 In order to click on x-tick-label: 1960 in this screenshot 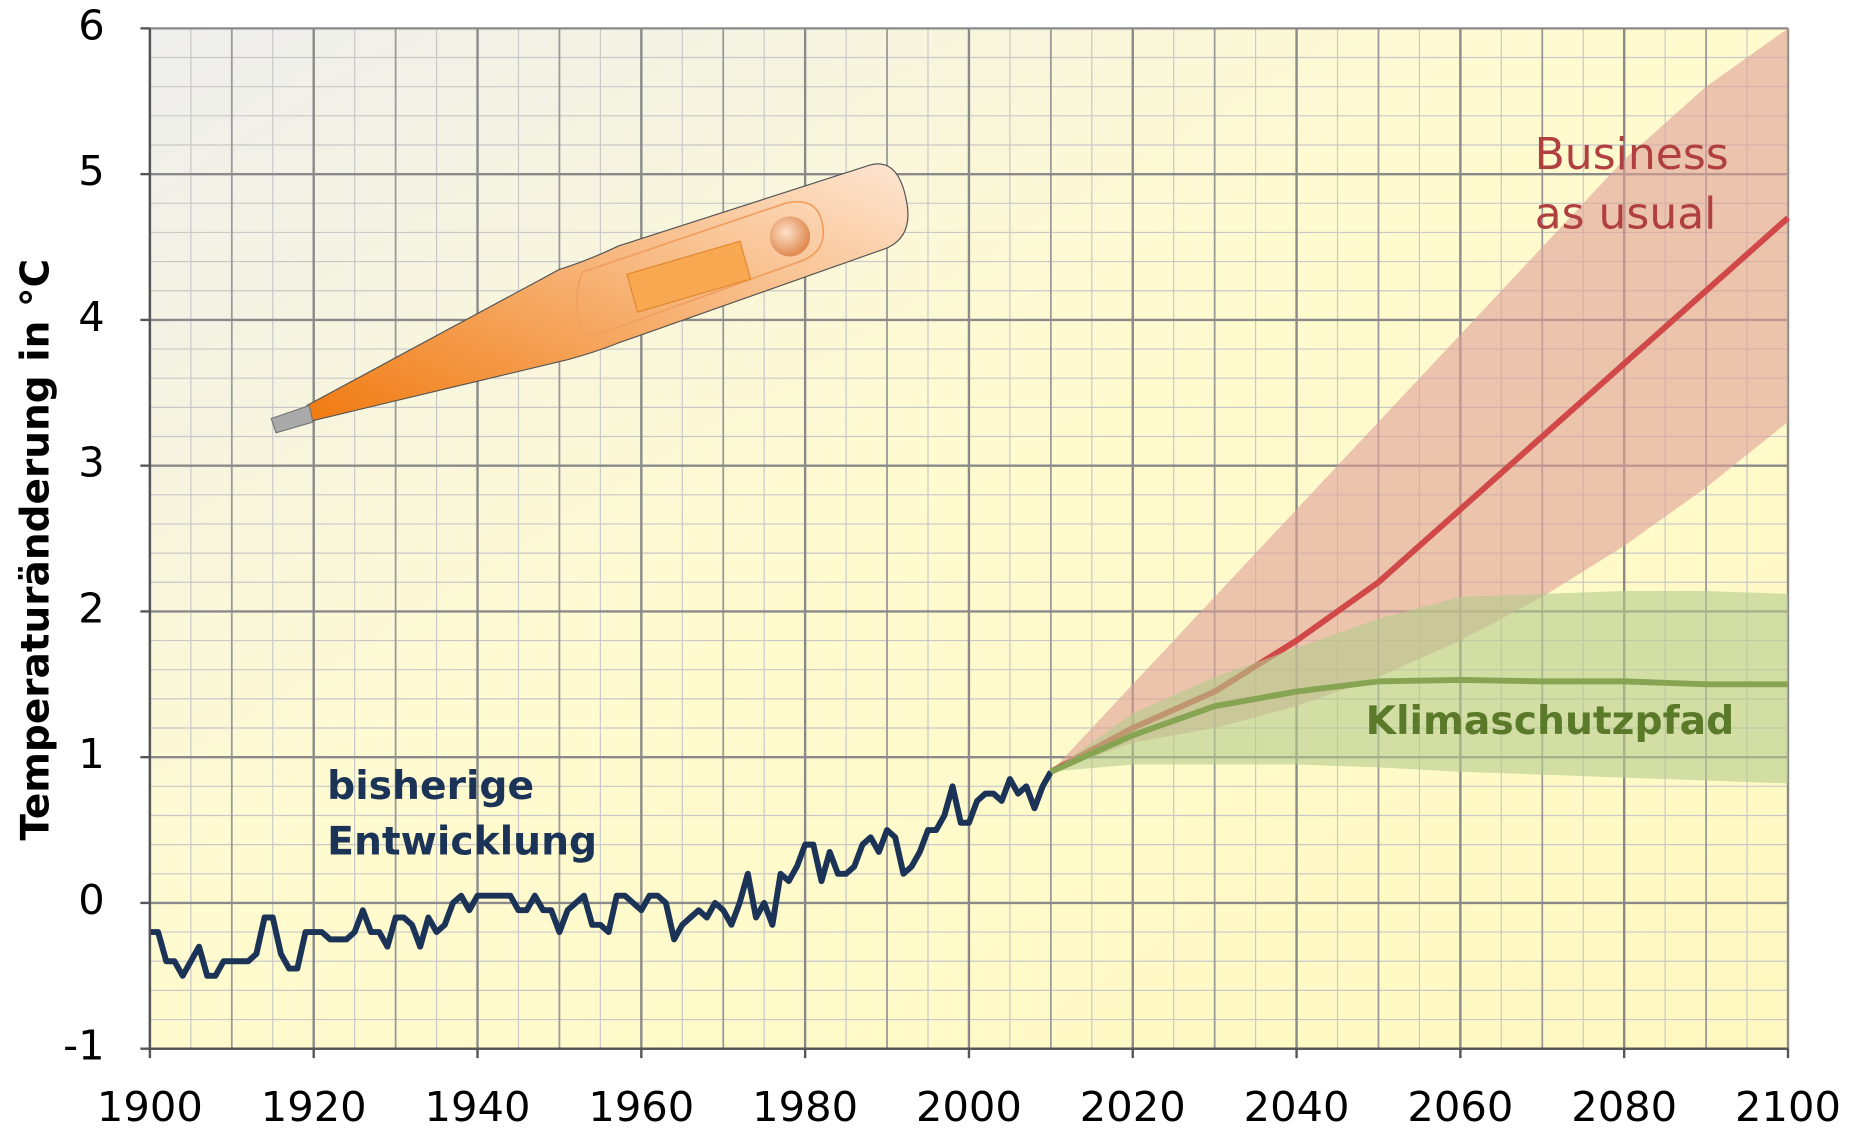, I will do `click(641, 1106)`.